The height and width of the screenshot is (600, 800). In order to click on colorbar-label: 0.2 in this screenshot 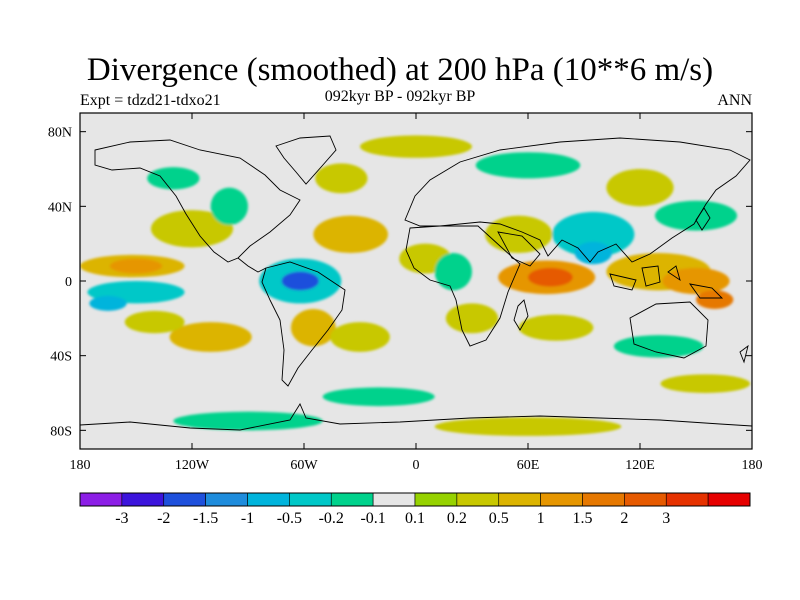, I will do `click(457, 518)`.